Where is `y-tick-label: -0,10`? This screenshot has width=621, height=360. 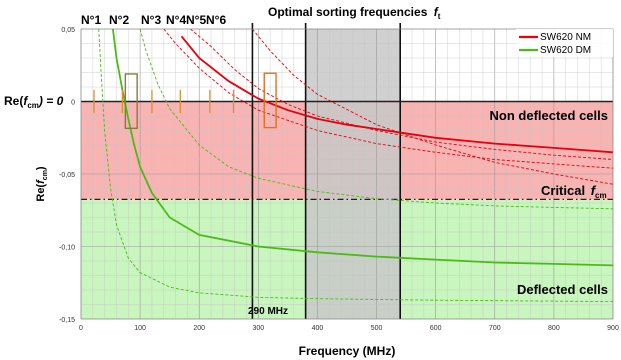 y-tick-label: -0,10 is located at coordinates (67, 248).